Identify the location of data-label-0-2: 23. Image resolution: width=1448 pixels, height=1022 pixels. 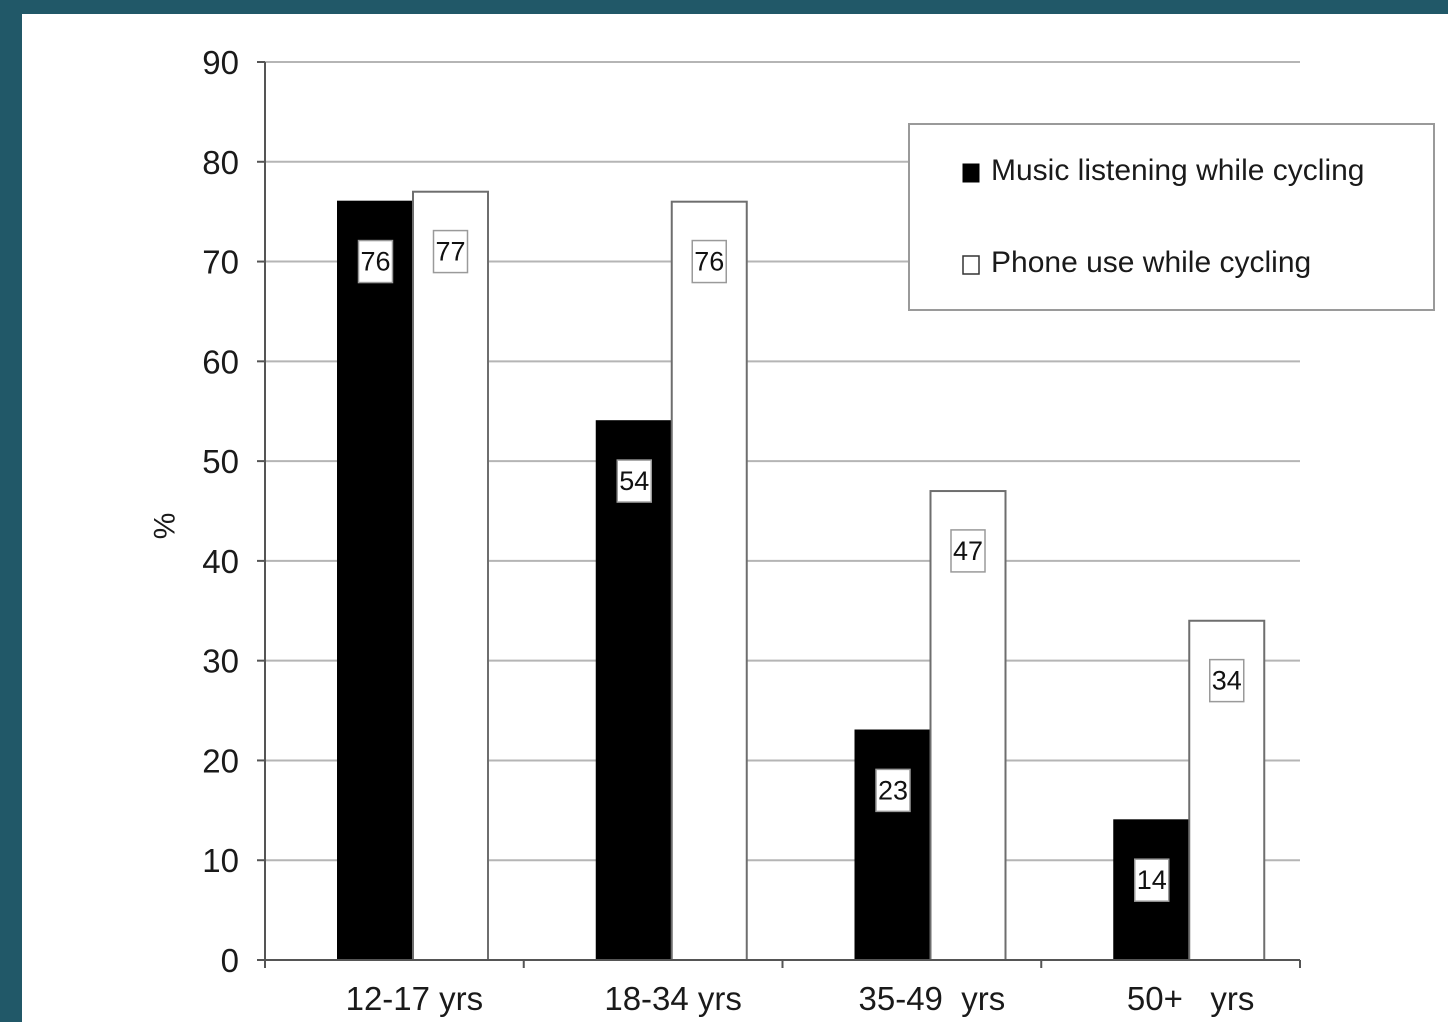
(893, 790).